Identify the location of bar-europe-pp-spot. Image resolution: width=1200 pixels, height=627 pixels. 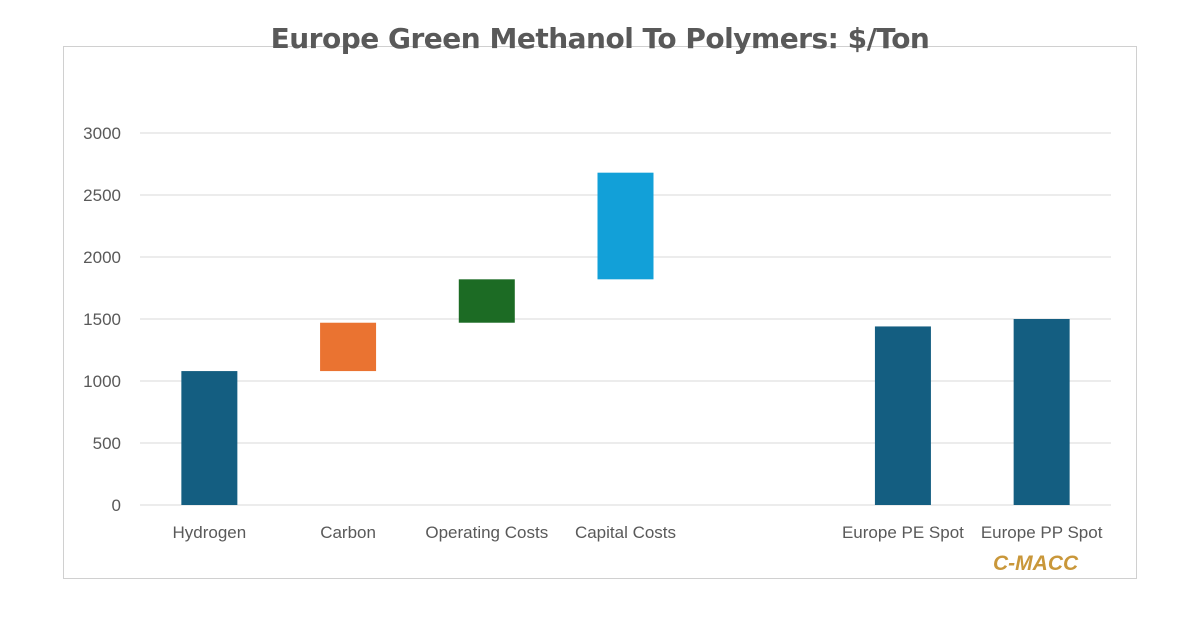
(1041, 412).